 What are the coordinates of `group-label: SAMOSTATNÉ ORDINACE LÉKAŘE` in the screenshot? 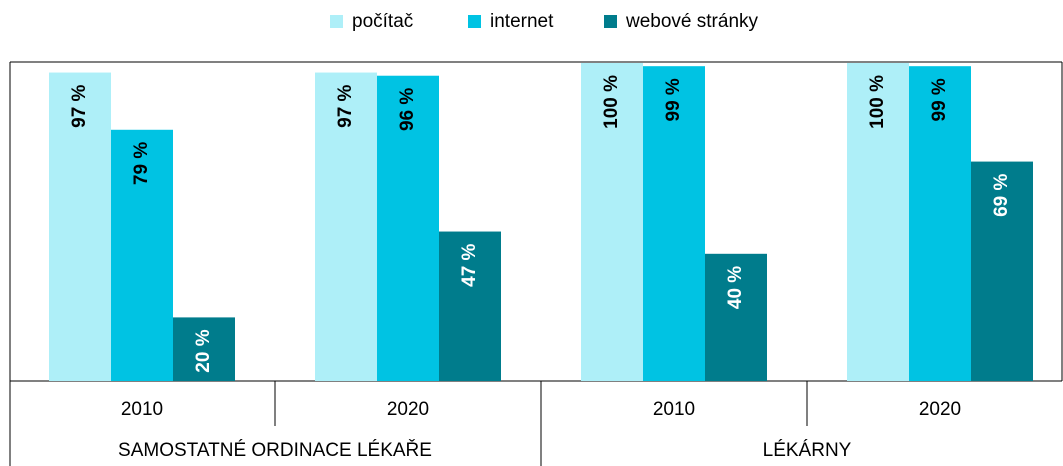 It's located at (275, 450).